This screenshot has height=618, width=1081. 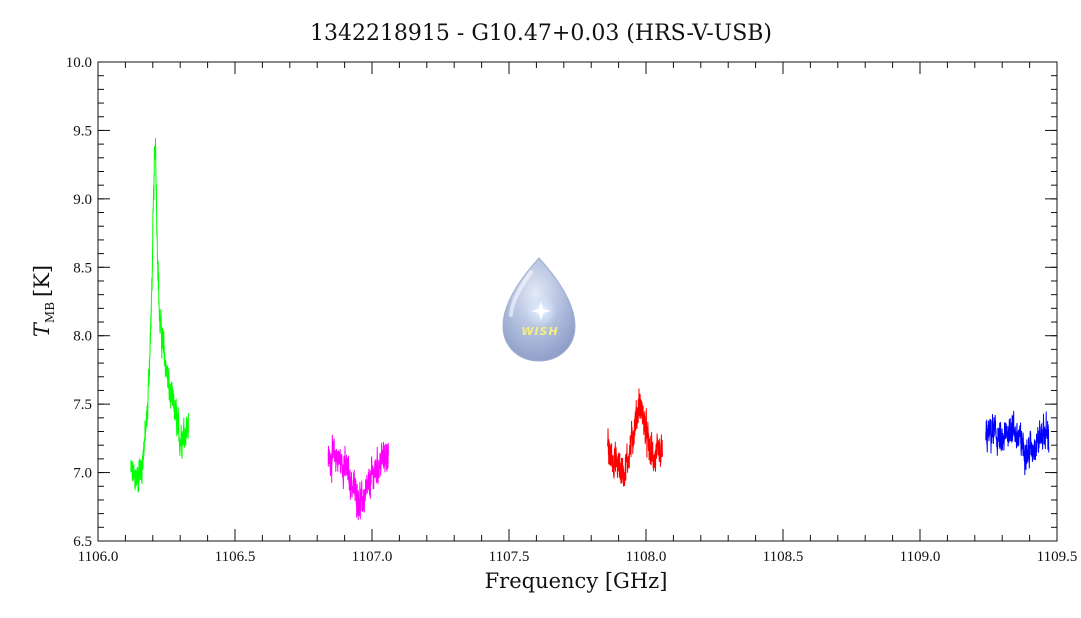 I want to click on x-tick-label: 1106.0, so click(x=98, y=557).